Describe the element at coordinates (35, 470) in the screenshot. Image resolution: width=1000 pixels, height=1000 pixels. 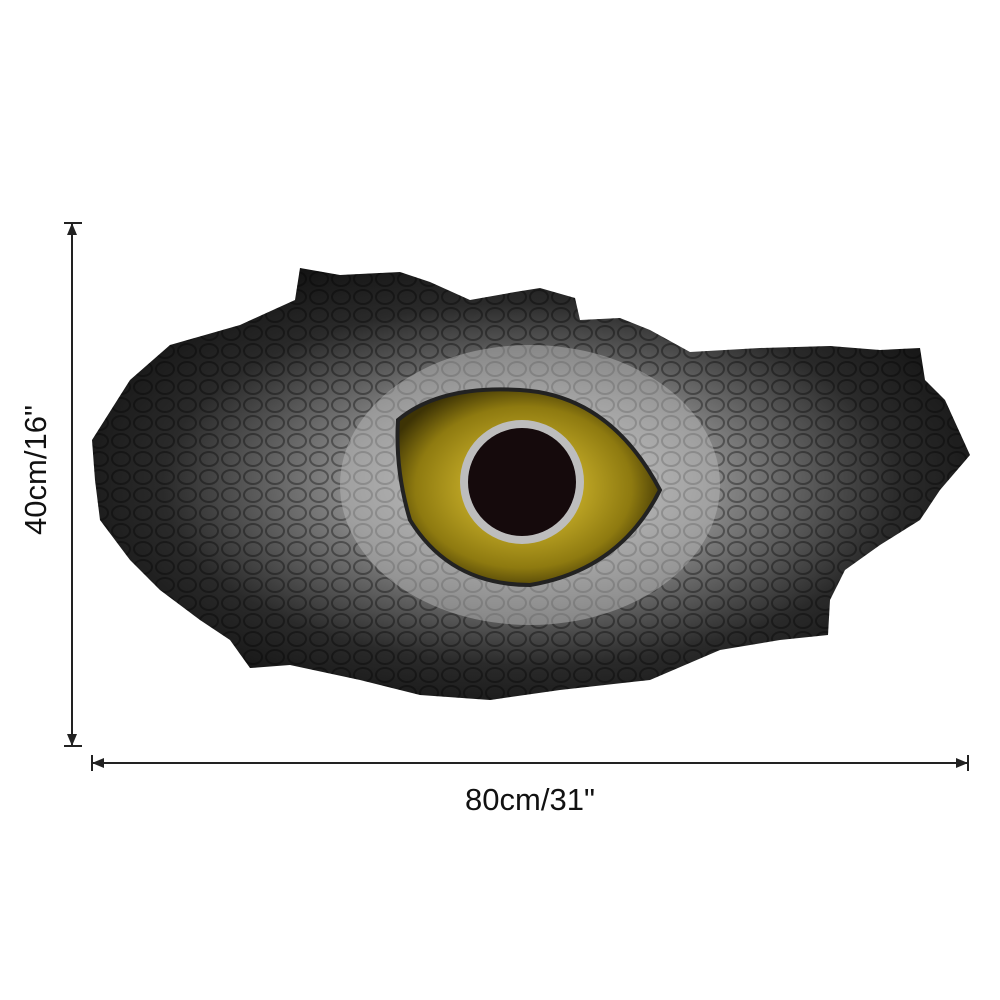
I see `height-label: 40cm/16"` at that location.